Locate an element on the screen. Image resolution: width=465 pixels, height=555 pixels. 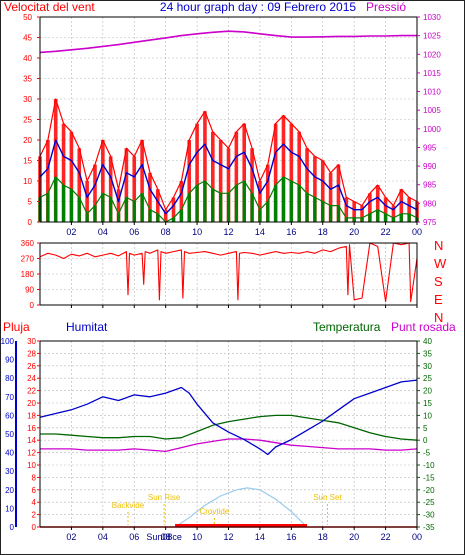
pressure-axis-tick-label: 1010 is located at coordinates (432, 92).